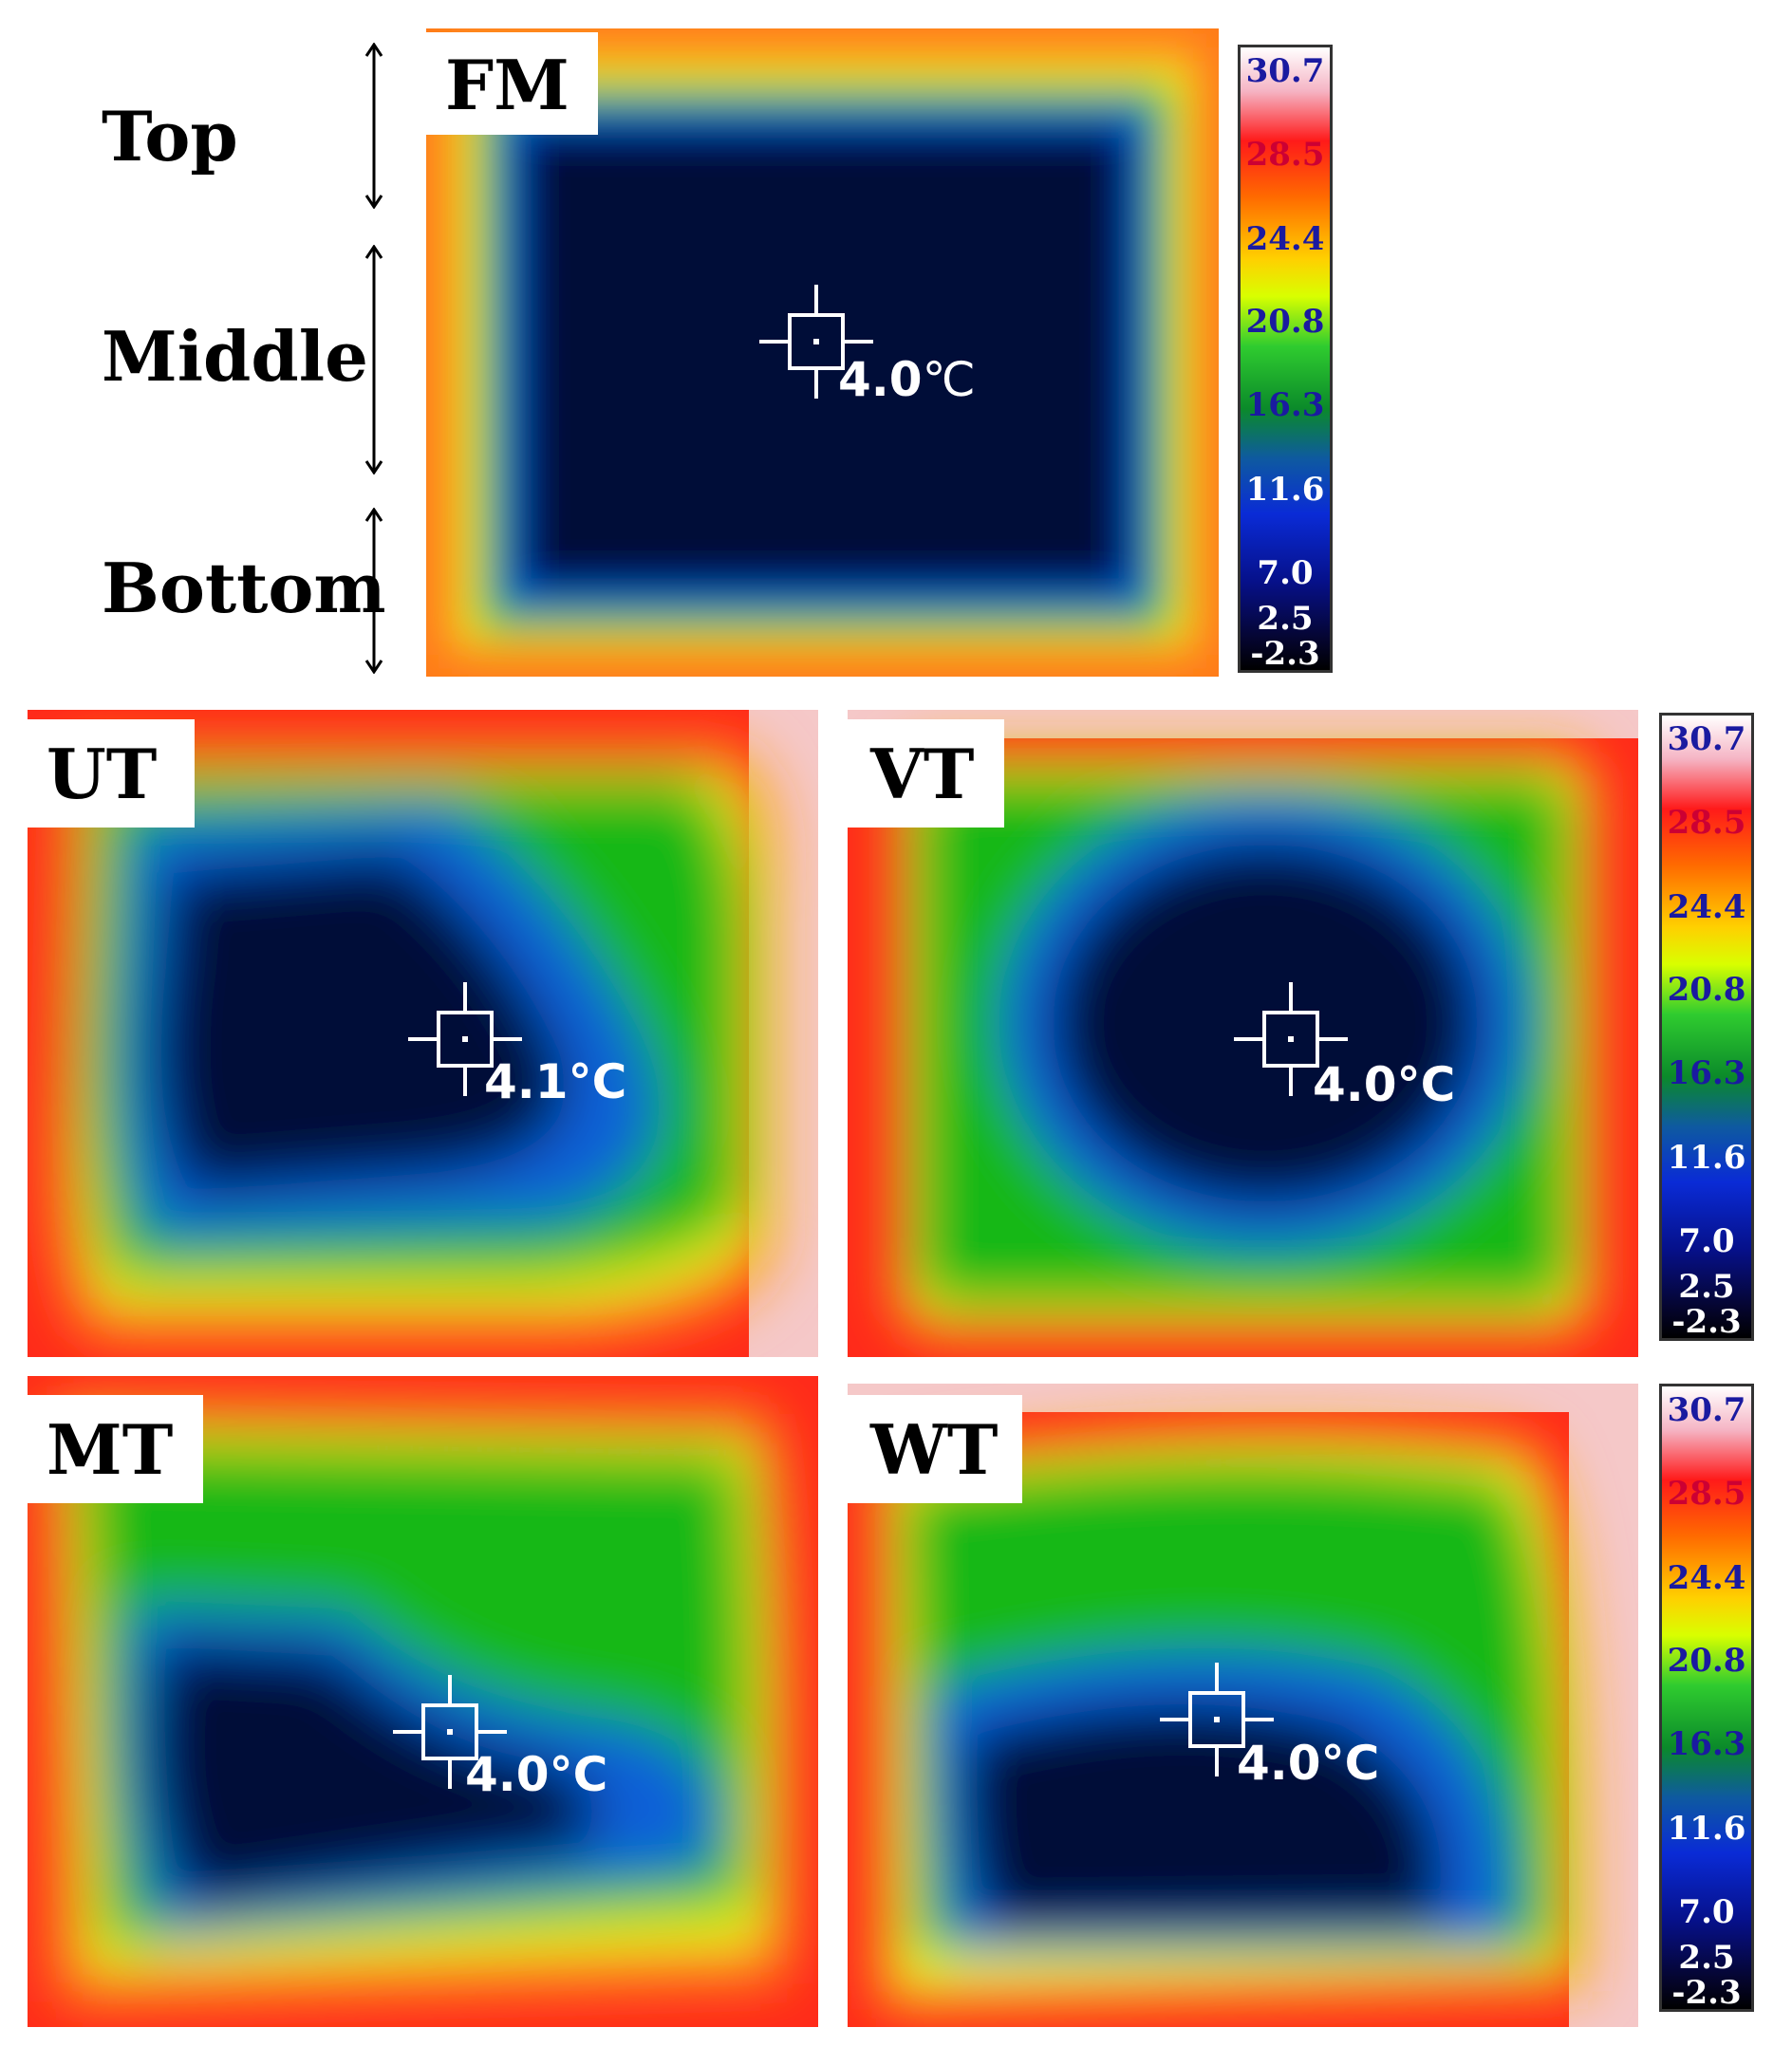 The image size is (1792, 2046). I want to click on thermal-image-wt, so click(1243, 1705).